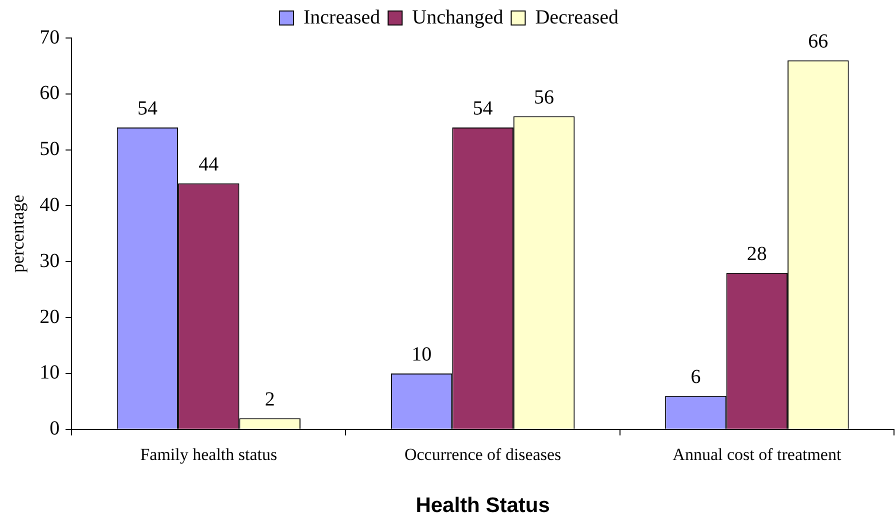 This screenshot has width=896, height=529. Describe the element at coordinates (483, 506) in the screenshot. I see `x-axis-title: Health Status` at that location.